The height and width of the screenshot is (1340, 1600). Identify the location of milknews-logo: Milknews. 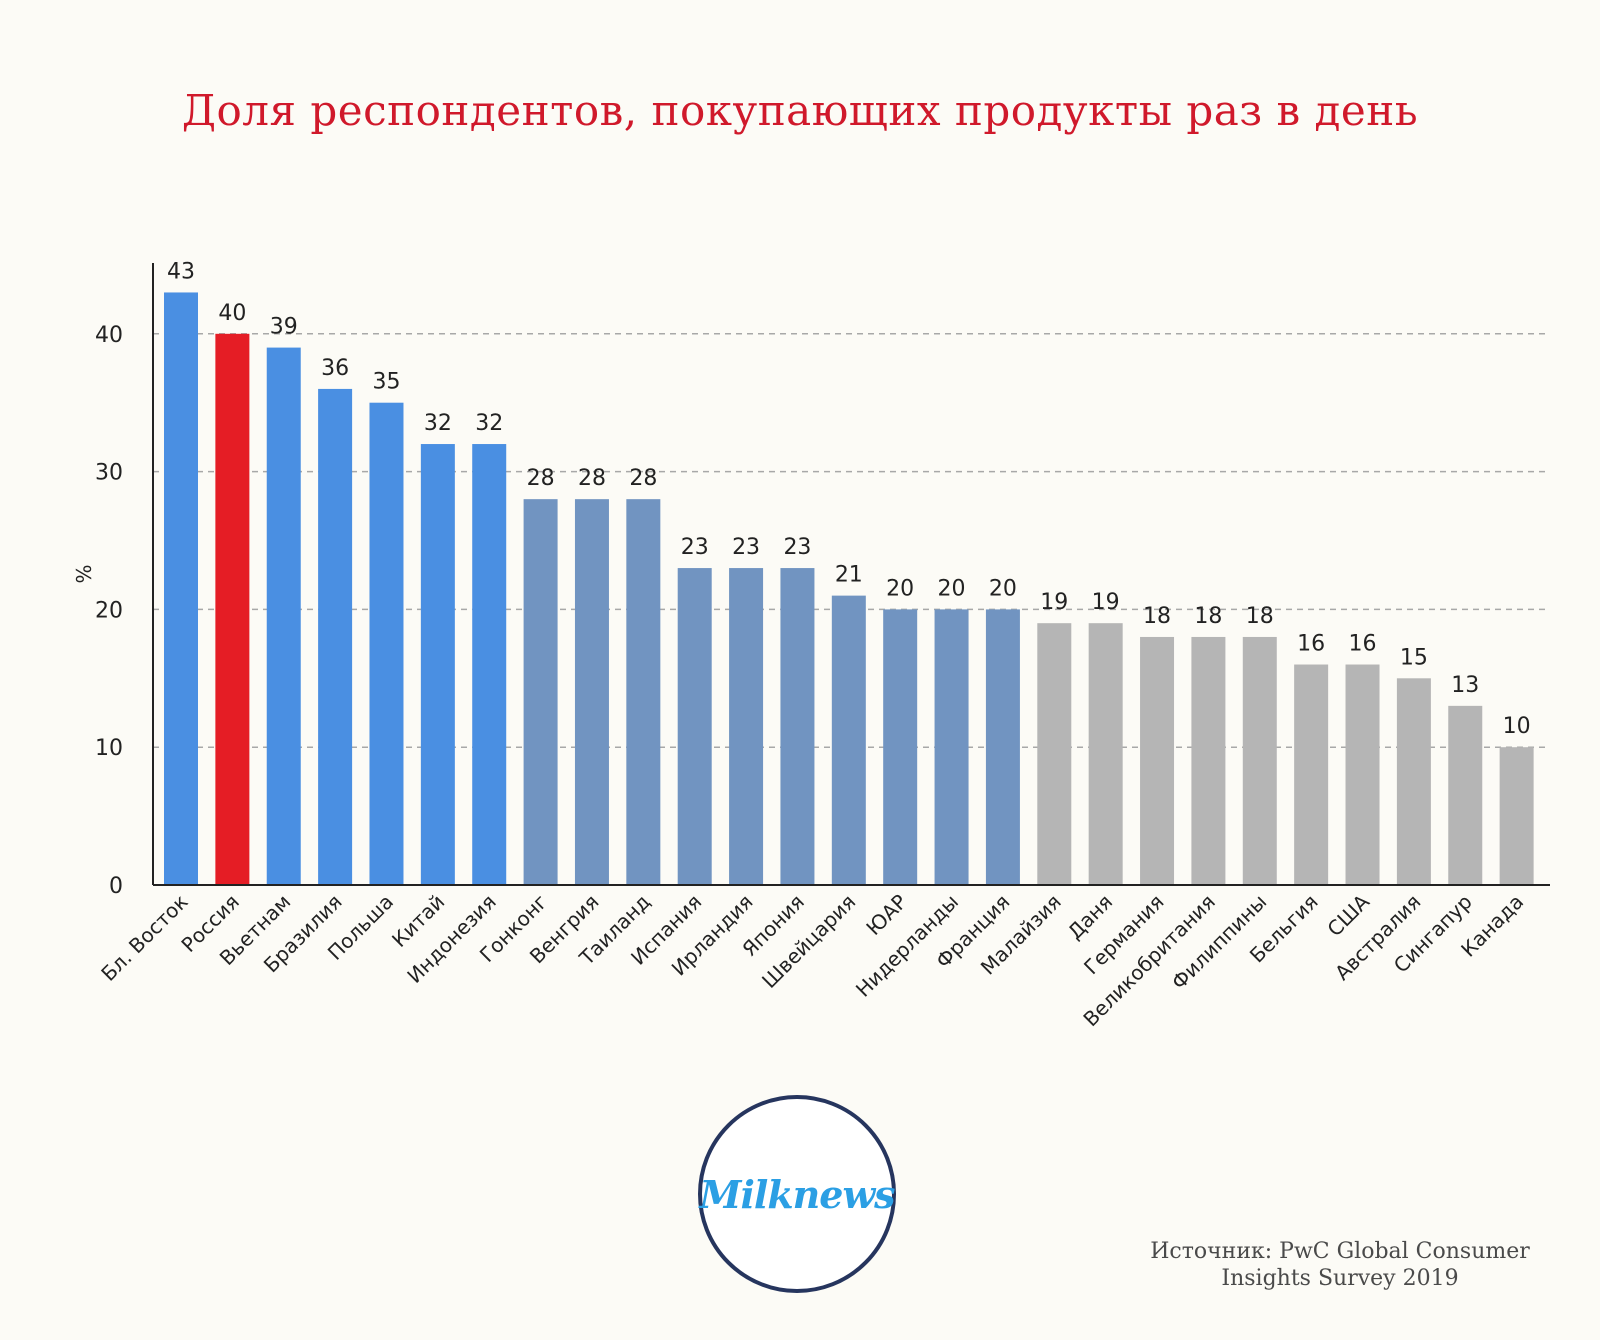
(797, 1194).